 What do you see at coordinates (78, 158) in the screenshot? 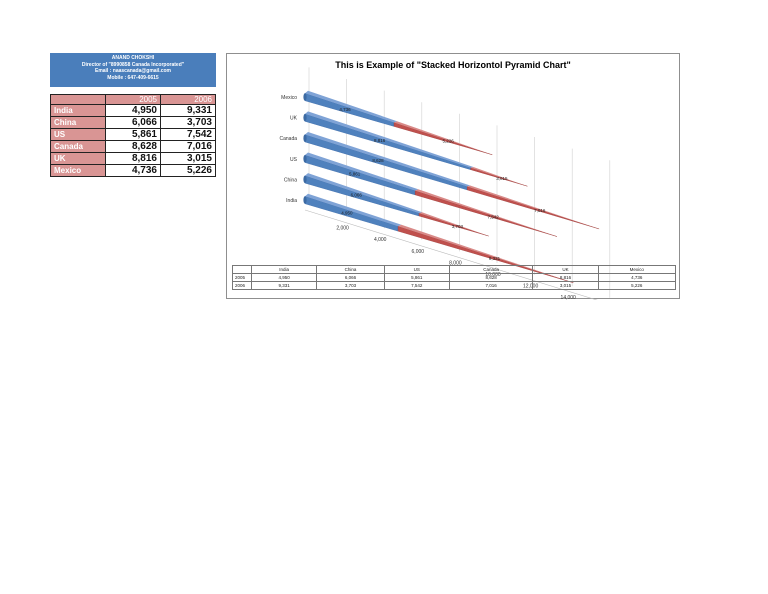
I see `row-label: UK` at bounding box center [78, 158].